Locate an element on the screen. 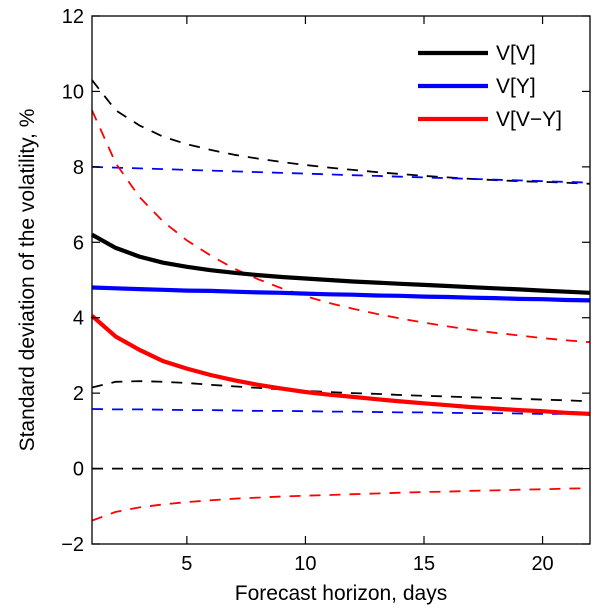 The height and width of the screenshot is (612, 603). y-tick-label: 4 is located at coordinates (78, 319).